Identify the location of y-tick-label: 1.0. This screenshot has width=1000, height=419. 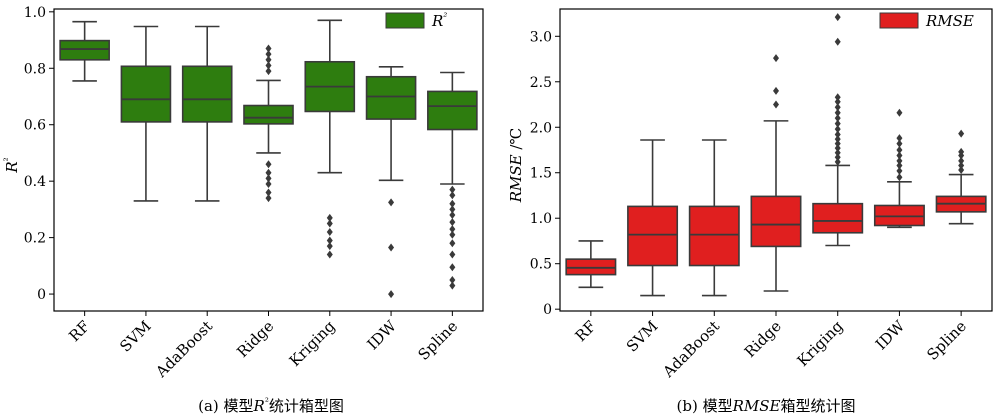
(541, 219).